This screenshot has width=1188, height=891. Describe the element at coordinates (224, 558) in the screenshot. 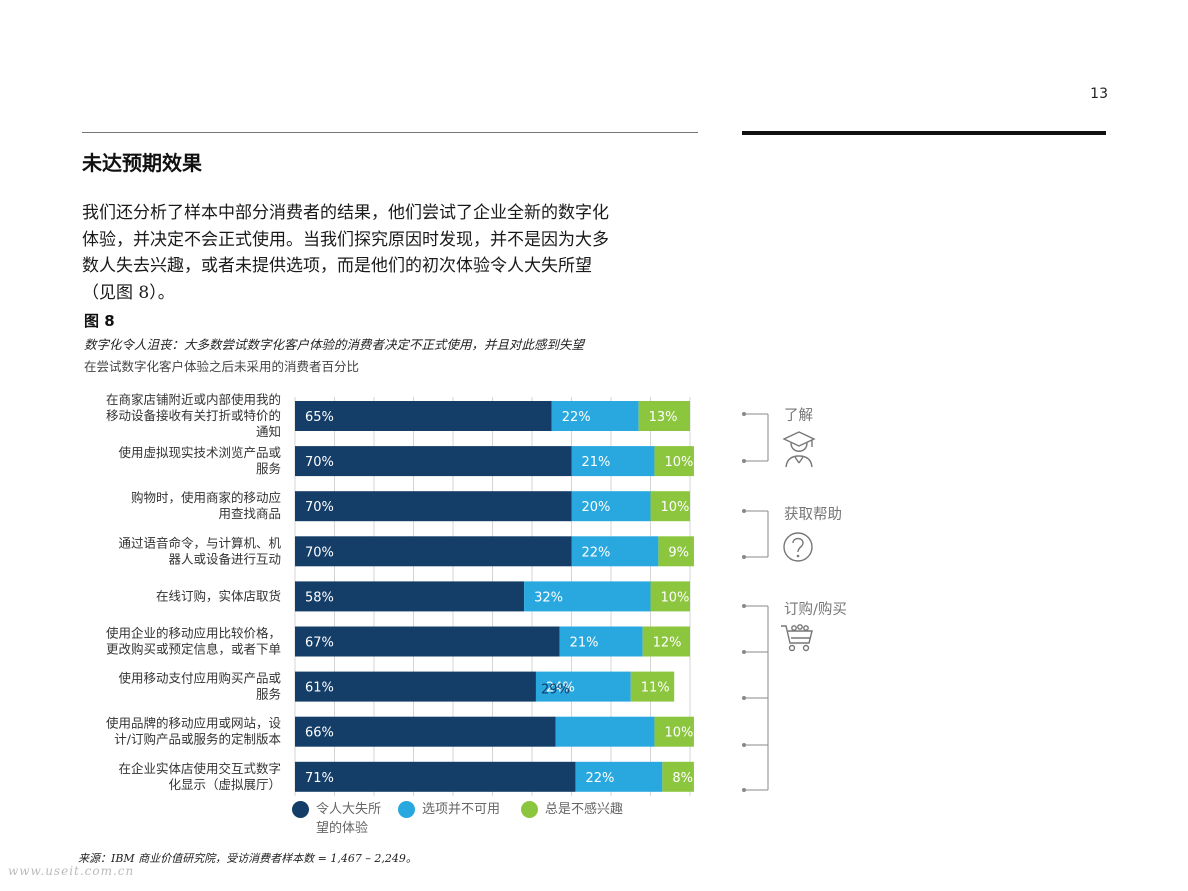

I see `category-label: 器人或设备进行互动` at that location.